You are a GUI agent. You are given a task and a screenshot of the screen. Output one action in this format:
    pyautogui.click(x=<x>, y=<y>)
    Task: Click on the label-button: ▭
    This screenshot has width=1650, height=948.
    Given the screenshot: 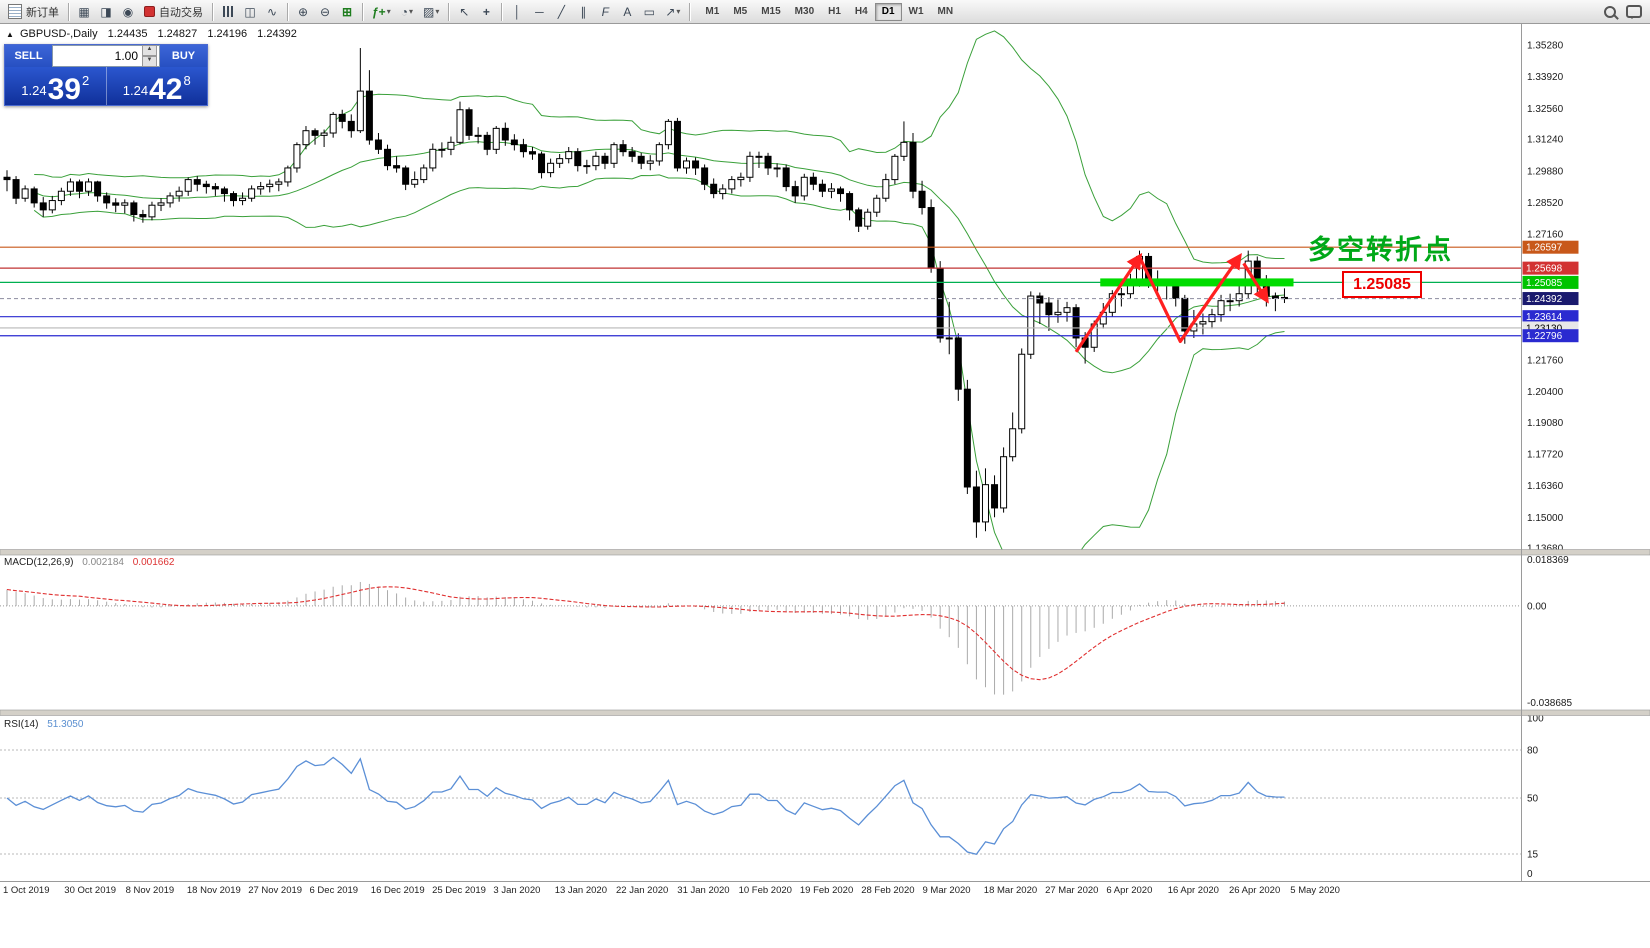 What is the action you would take?
    pyautogui.click(x=649, y=12)
    